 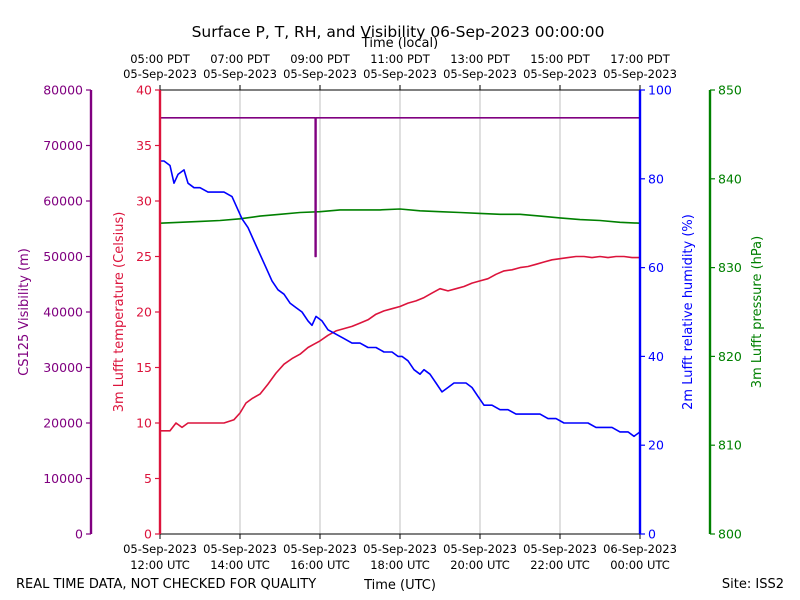 I want to click on utc-tick-time: 18:00 UTC, so click(x=400, y=565).